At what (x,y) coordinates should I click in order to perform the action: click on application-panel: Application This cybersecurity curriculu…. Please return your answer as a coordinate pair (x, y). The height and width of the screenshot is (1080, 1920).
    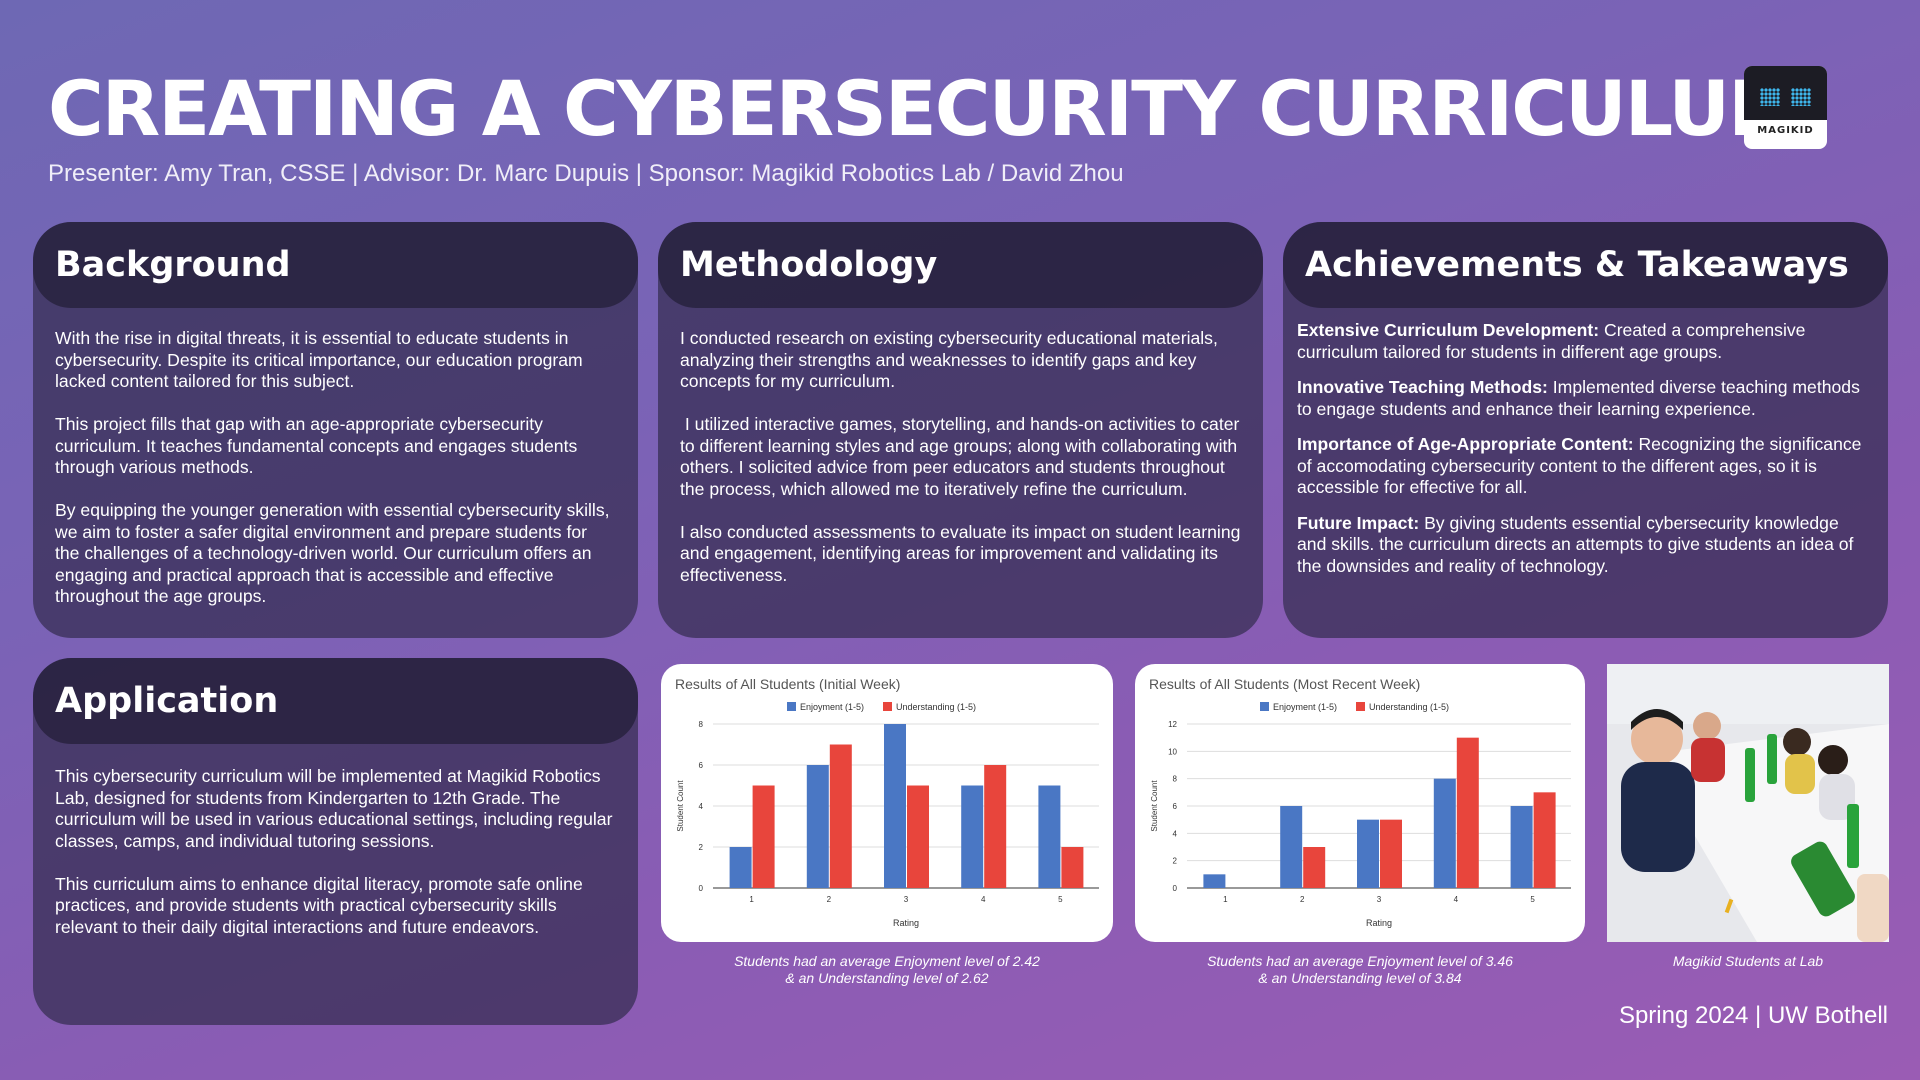
    Looking at the image, I should click on (335, 841).